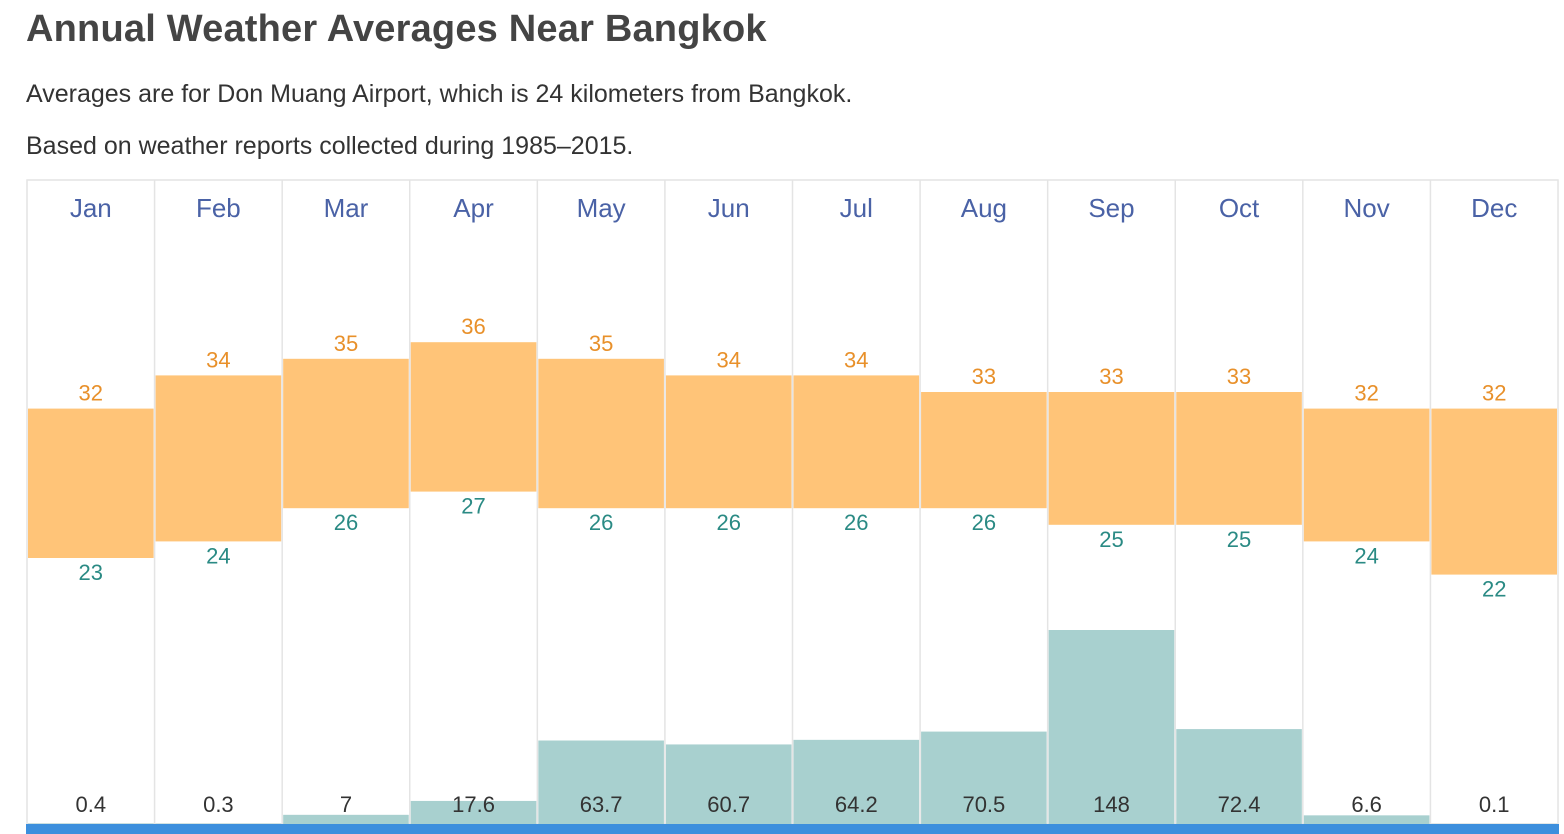 The width and height of the screenshot is (1564, 834). I want to click on high-temp-label-jun: 34, so click(728, 359).